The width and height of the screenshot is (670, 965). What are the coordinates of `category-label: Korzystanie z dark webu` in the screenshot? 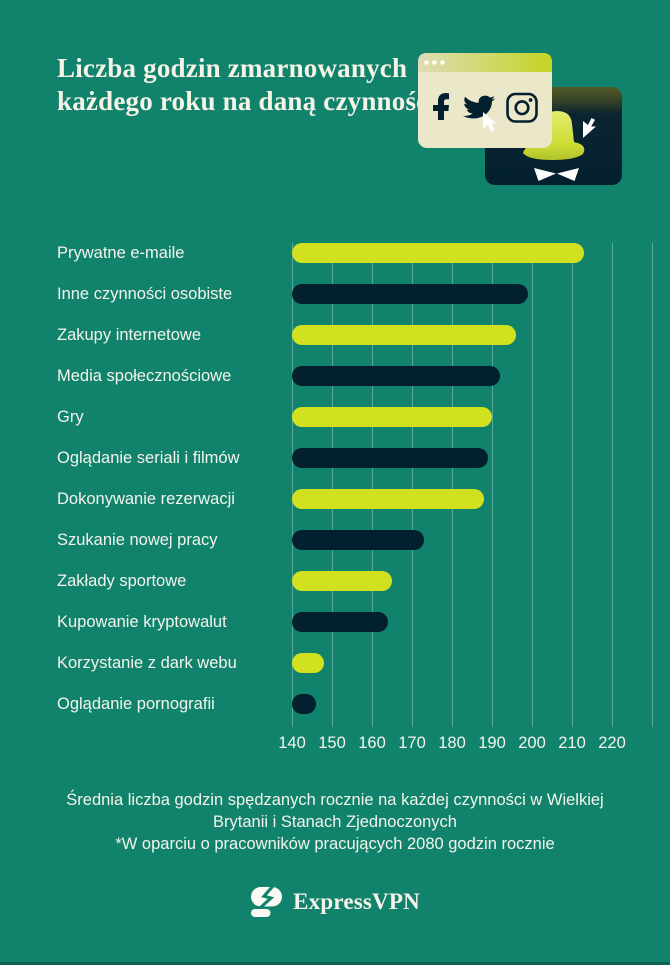 It's located at (147, 663).